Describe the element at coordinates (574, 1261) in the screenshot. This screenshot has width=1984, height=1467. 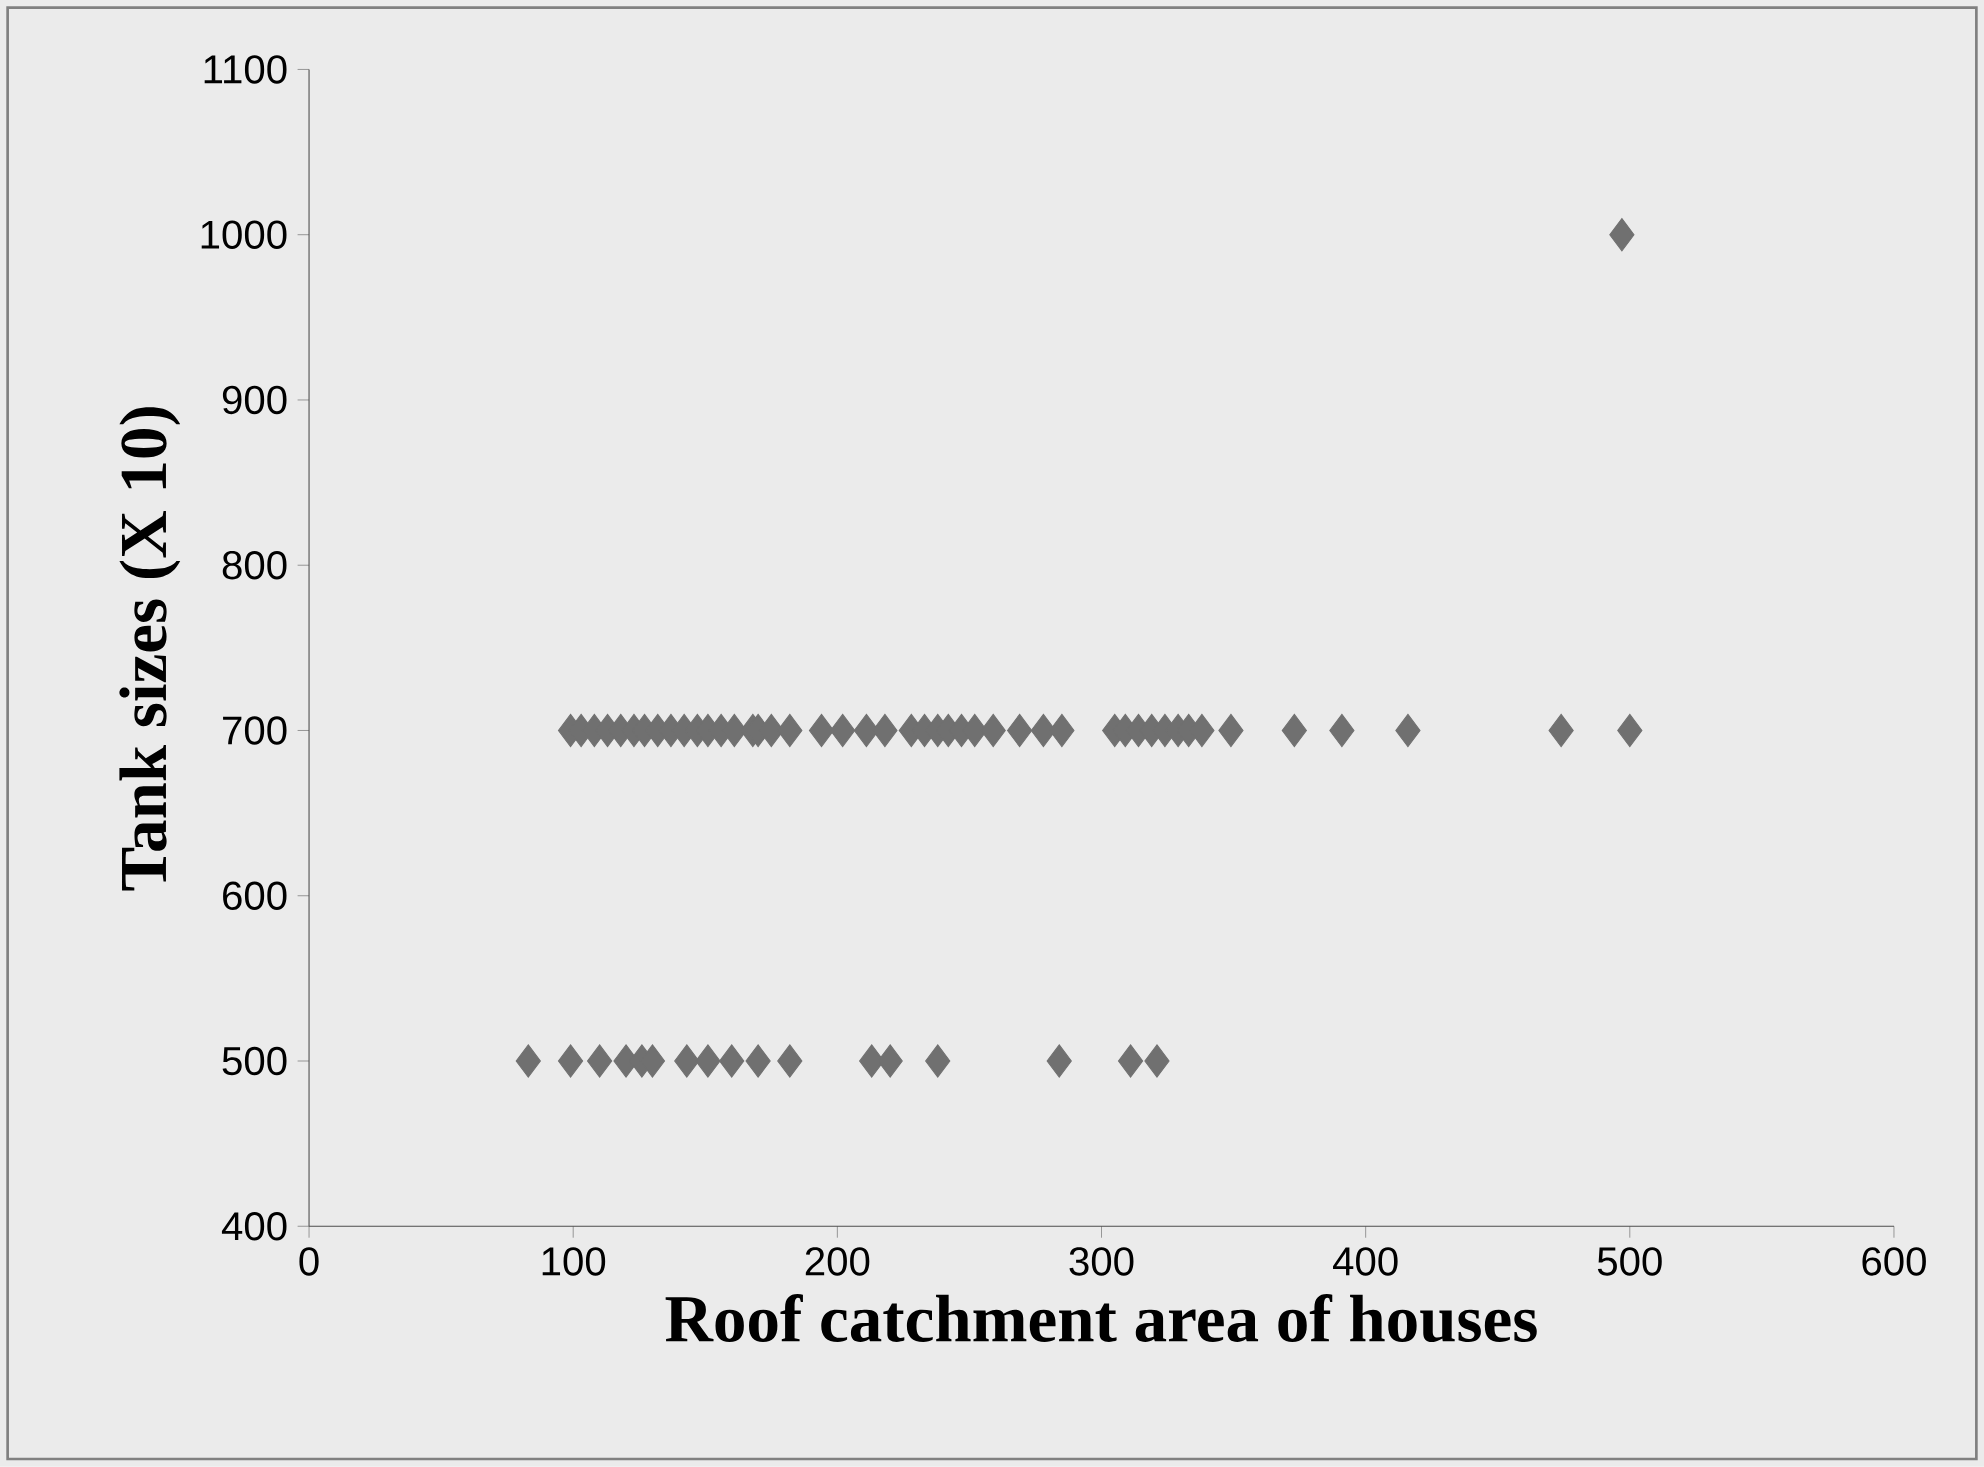
I see `x-tick-label: 100` at that location.